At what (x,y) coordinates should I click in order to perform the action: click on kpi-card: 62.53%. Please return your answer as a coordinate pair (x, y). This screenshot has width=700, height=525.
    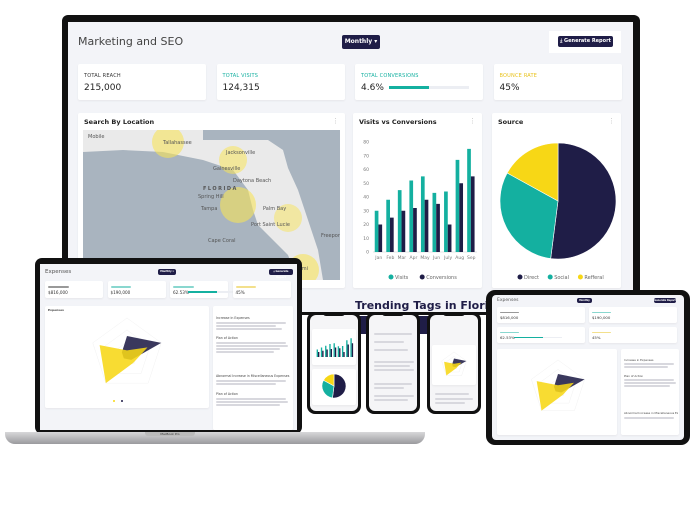
    Looking at the image, I should click on (541, 335).